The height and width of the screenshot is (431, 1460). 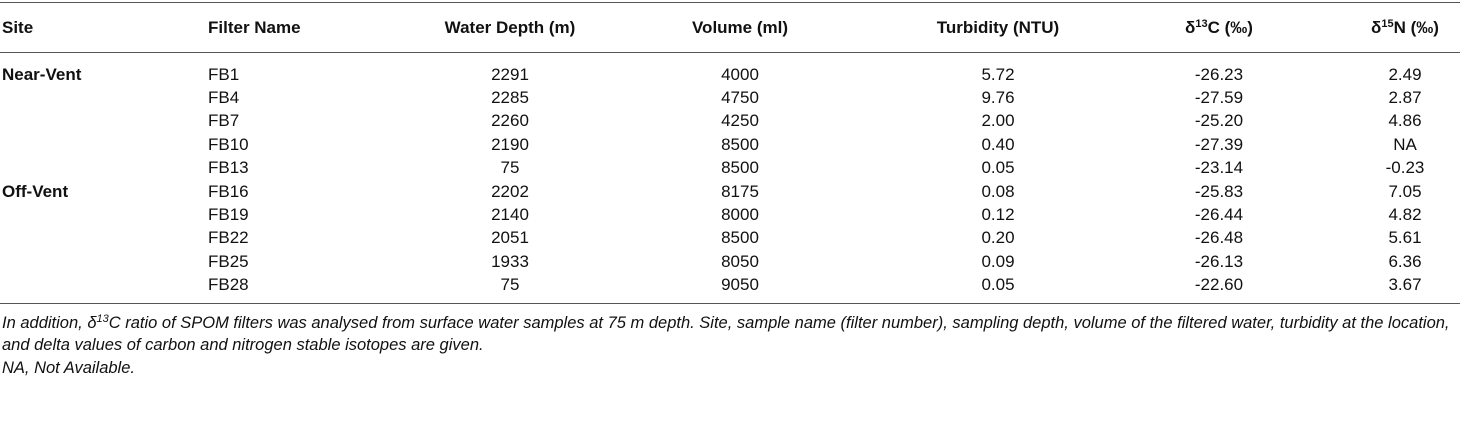 I want to click on table-row: FB19 2140 8000 0.12 -26.44 4.82, so click(x=730, y=214).